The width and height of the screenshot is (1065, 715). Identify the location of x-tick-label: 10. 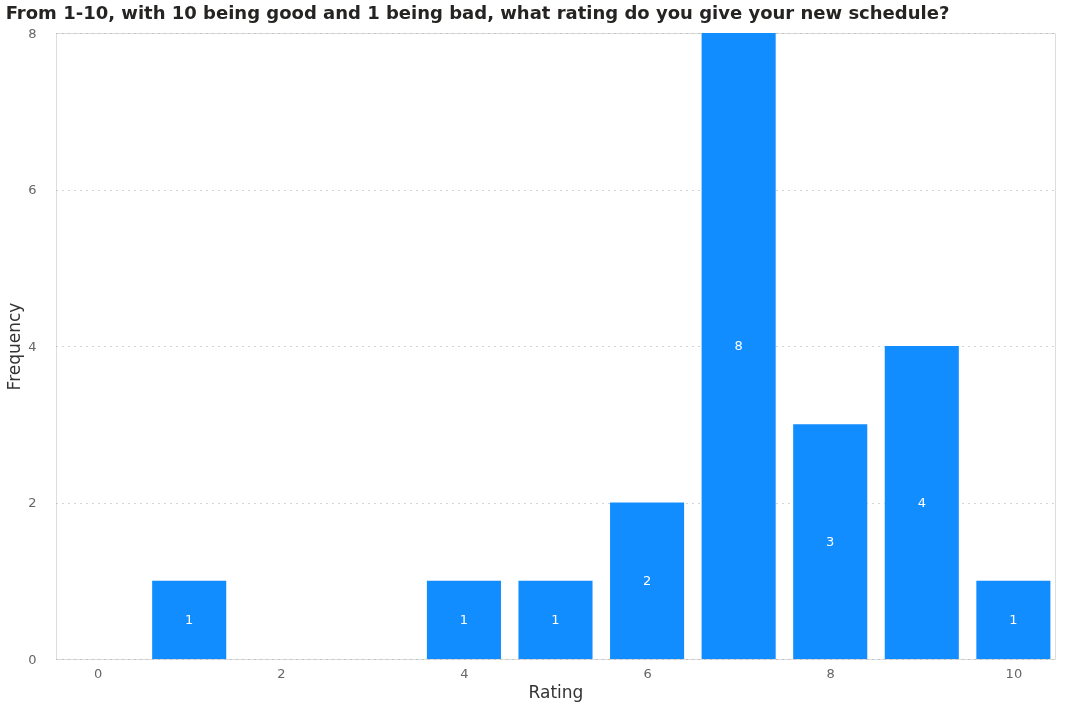
(1014, 673).